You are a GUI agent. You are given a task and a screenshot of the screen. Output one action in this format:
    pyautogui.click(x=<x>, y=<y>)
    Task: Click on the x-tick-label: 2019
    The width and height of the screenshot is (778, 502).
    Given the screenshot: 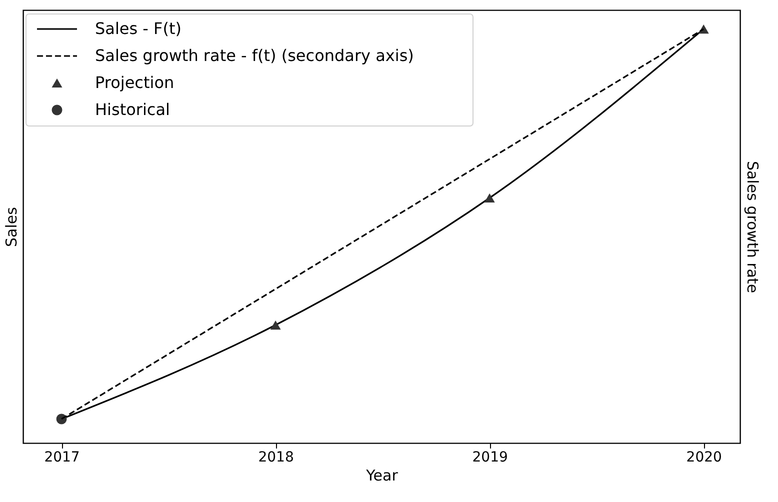 What is the action you would take?
    pyautogui.click(x=490, y=458)
    